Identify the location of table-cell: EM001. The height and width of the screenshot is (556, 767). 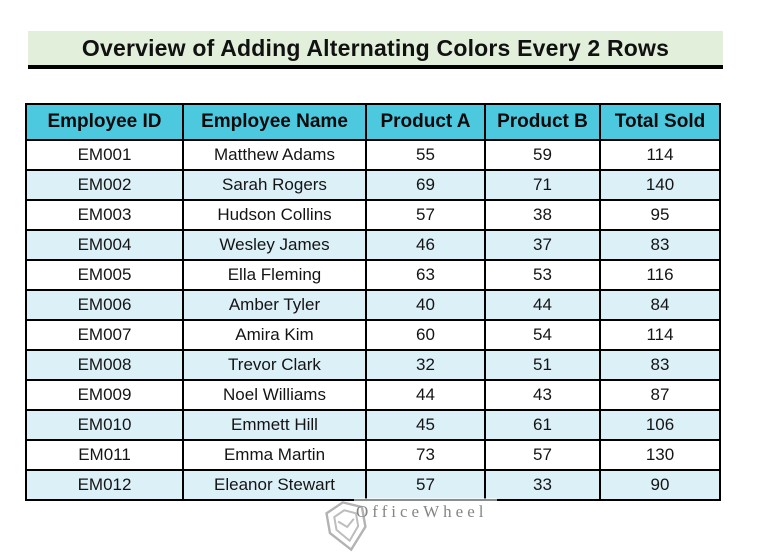
(104, 155).